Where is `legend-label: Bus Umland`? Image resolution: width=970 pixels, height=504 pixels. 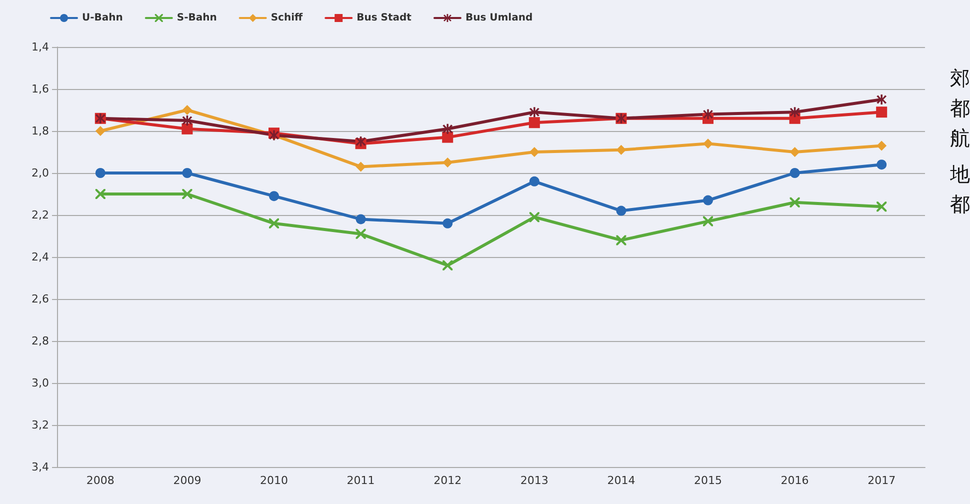
legend-label: Bus Umland is located at coordinates (499, 18).